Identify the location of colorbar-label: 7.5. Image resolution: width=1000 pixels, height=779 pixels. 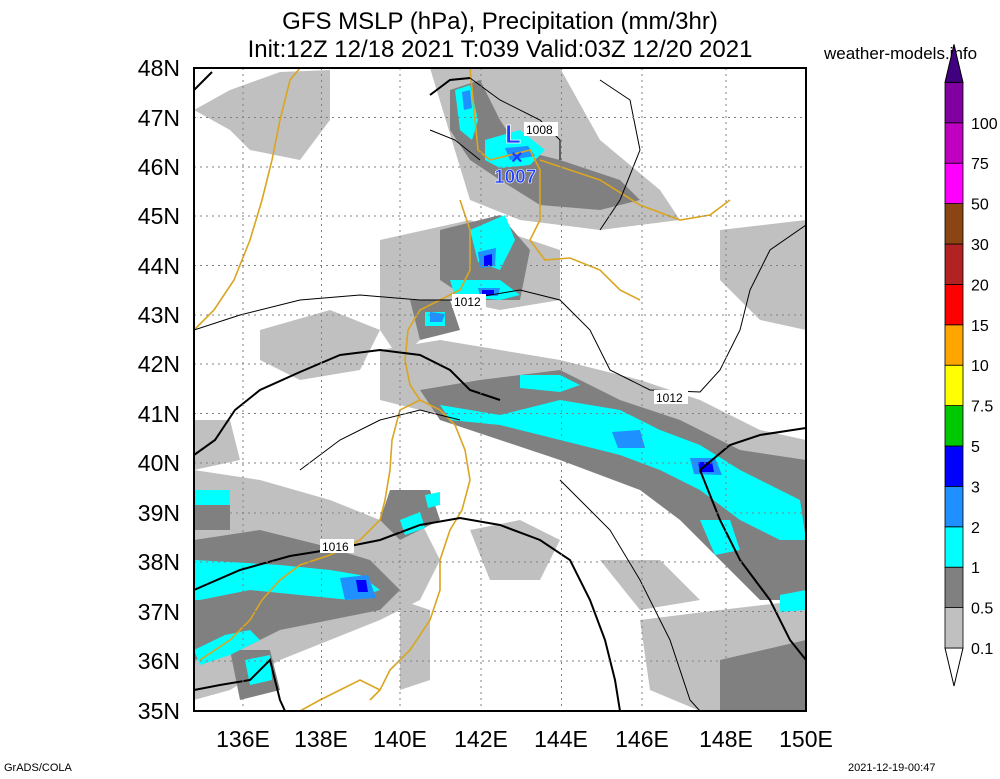
(982, 407).